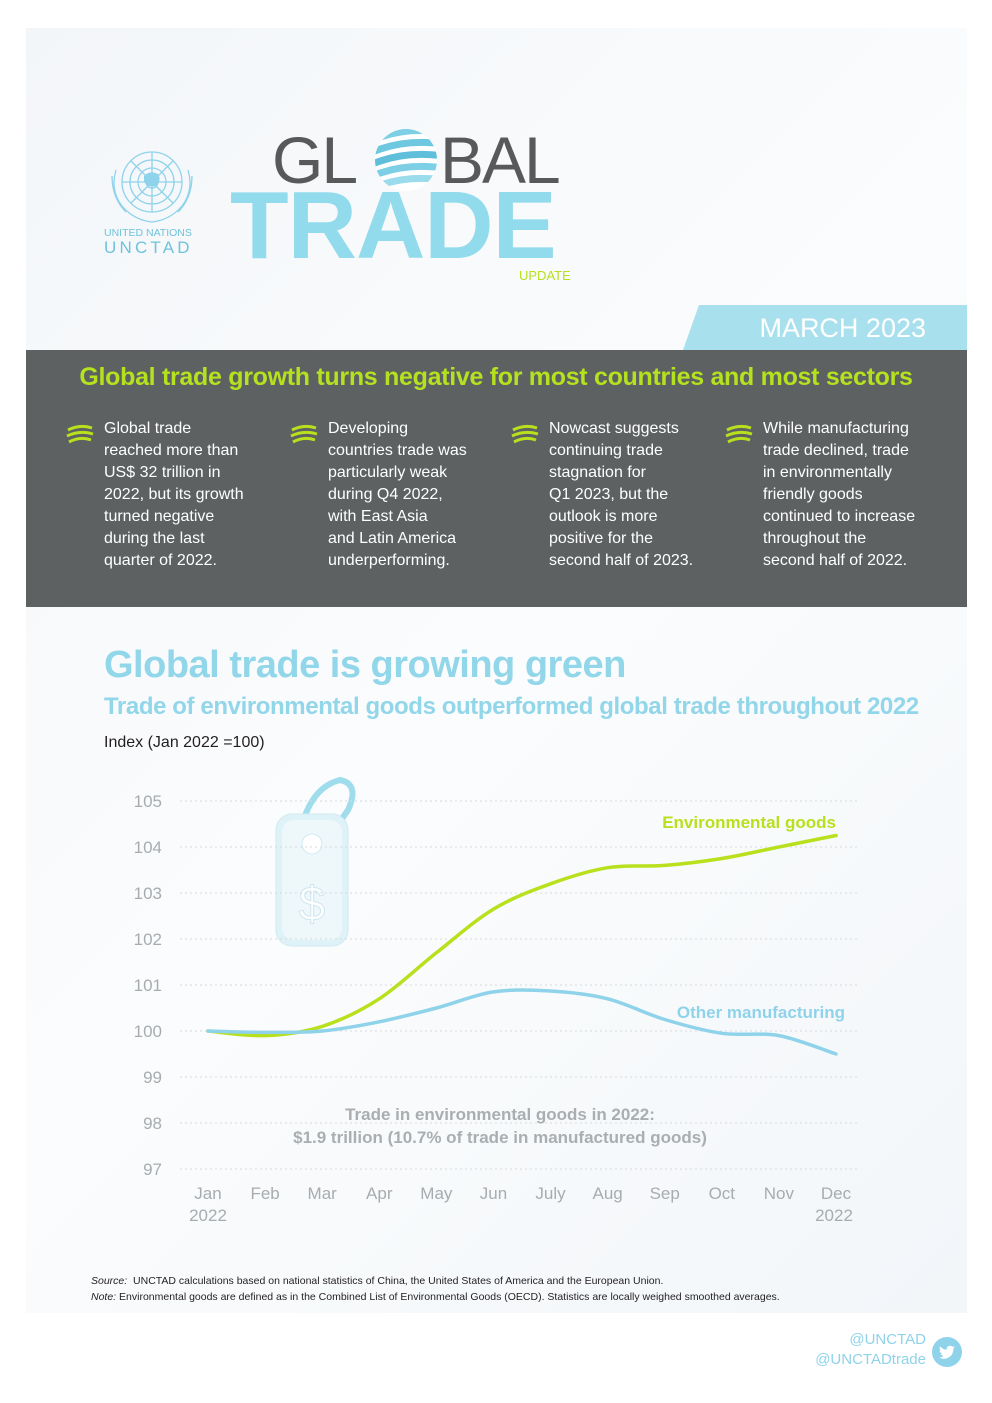  What do you see at coordinates (665, 1193) in the screenshot?
I see `x-tick-label: Sep` at bounding box center [665, 1193].